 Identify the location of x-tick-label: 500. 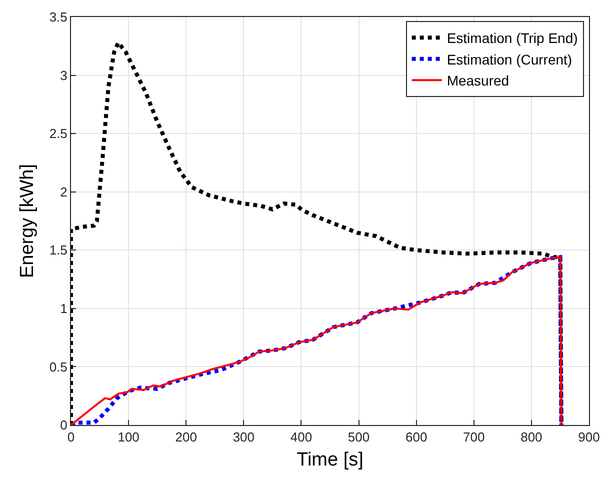
(359, 437).